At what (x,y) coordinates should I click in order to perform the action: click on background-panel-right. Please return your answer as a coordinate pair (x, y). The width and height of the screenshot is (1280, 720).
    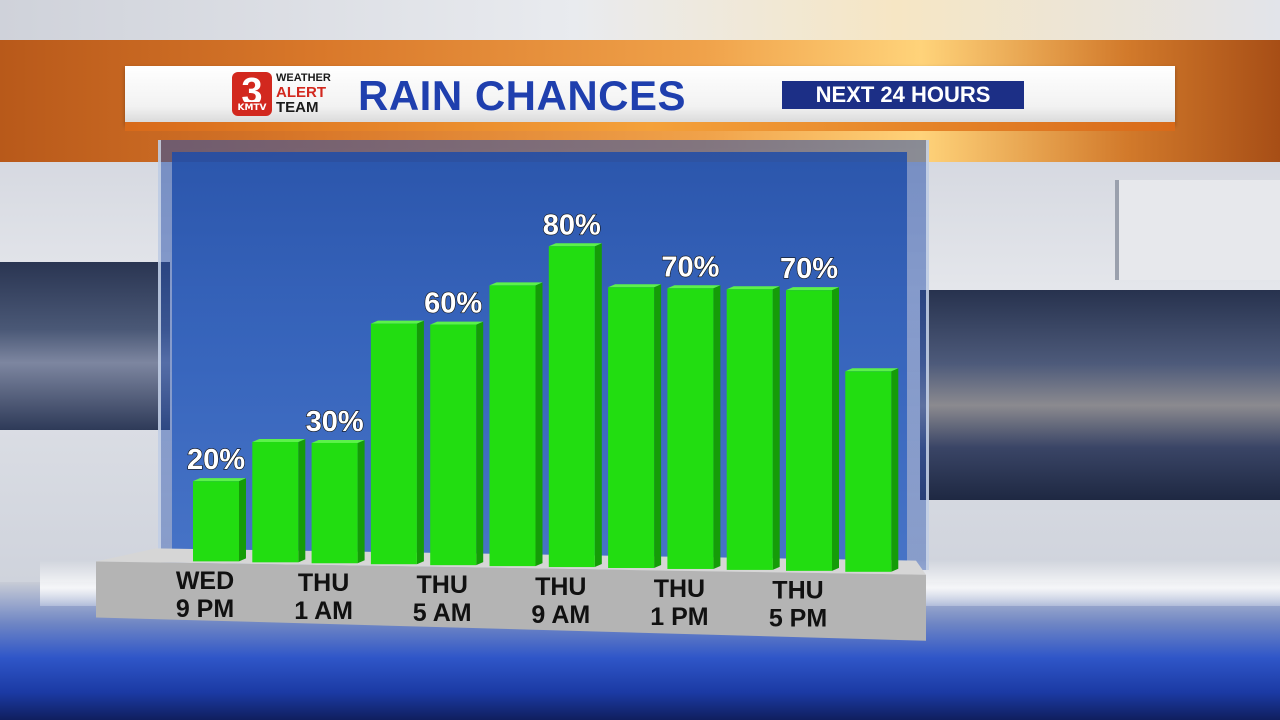
    Looking at the image, I should click on (1197, 230).